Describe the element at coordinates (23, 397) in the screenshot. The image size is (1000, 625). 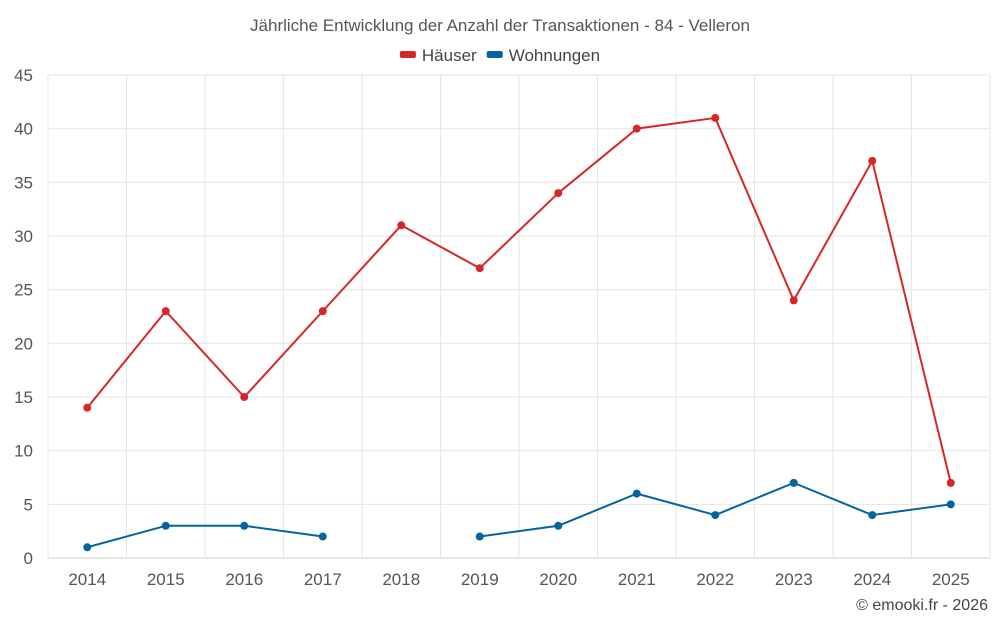
I see `y-tick-label: 15` at that location.